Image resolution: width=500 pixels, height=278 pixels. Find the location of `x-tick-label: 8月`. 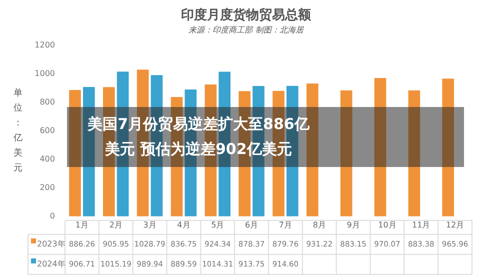

x-tick-label: 8月 is located at coordinates (319, 225).